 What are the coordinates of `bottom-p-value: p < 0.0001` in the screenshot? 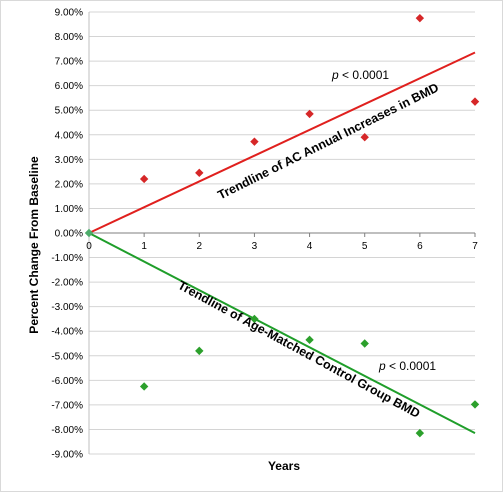 It's located at (407, 366).